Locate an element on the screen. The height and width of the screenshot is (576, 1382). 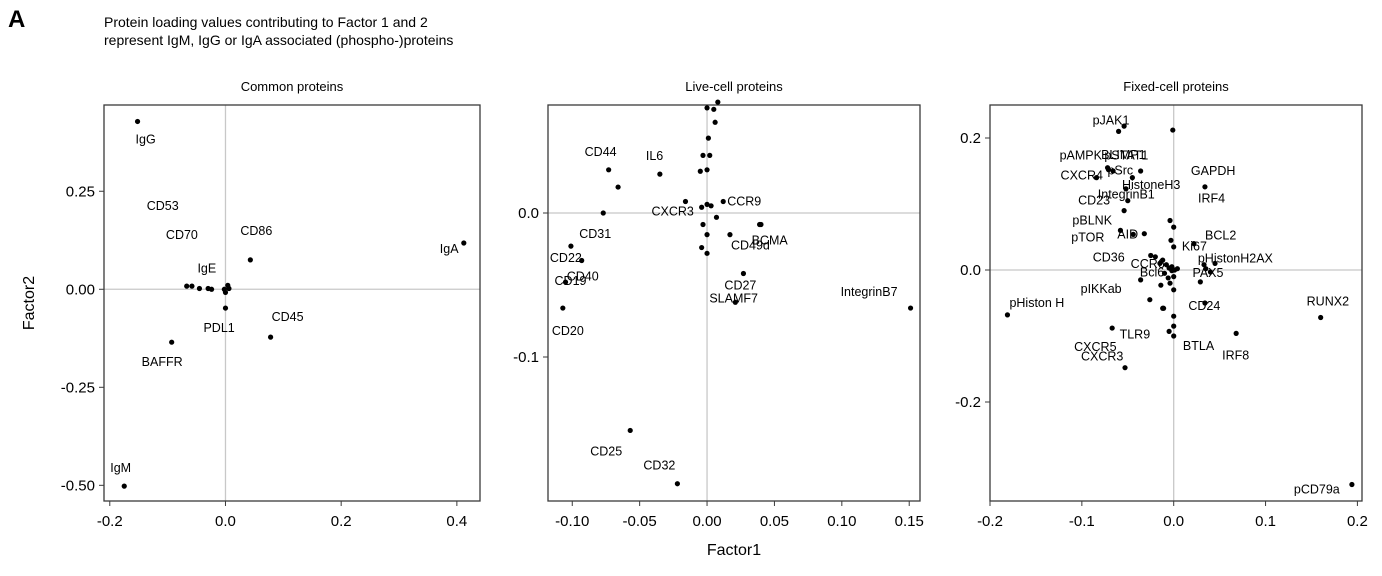
facet-title: Common proteins is located at coordinates (292, 86).